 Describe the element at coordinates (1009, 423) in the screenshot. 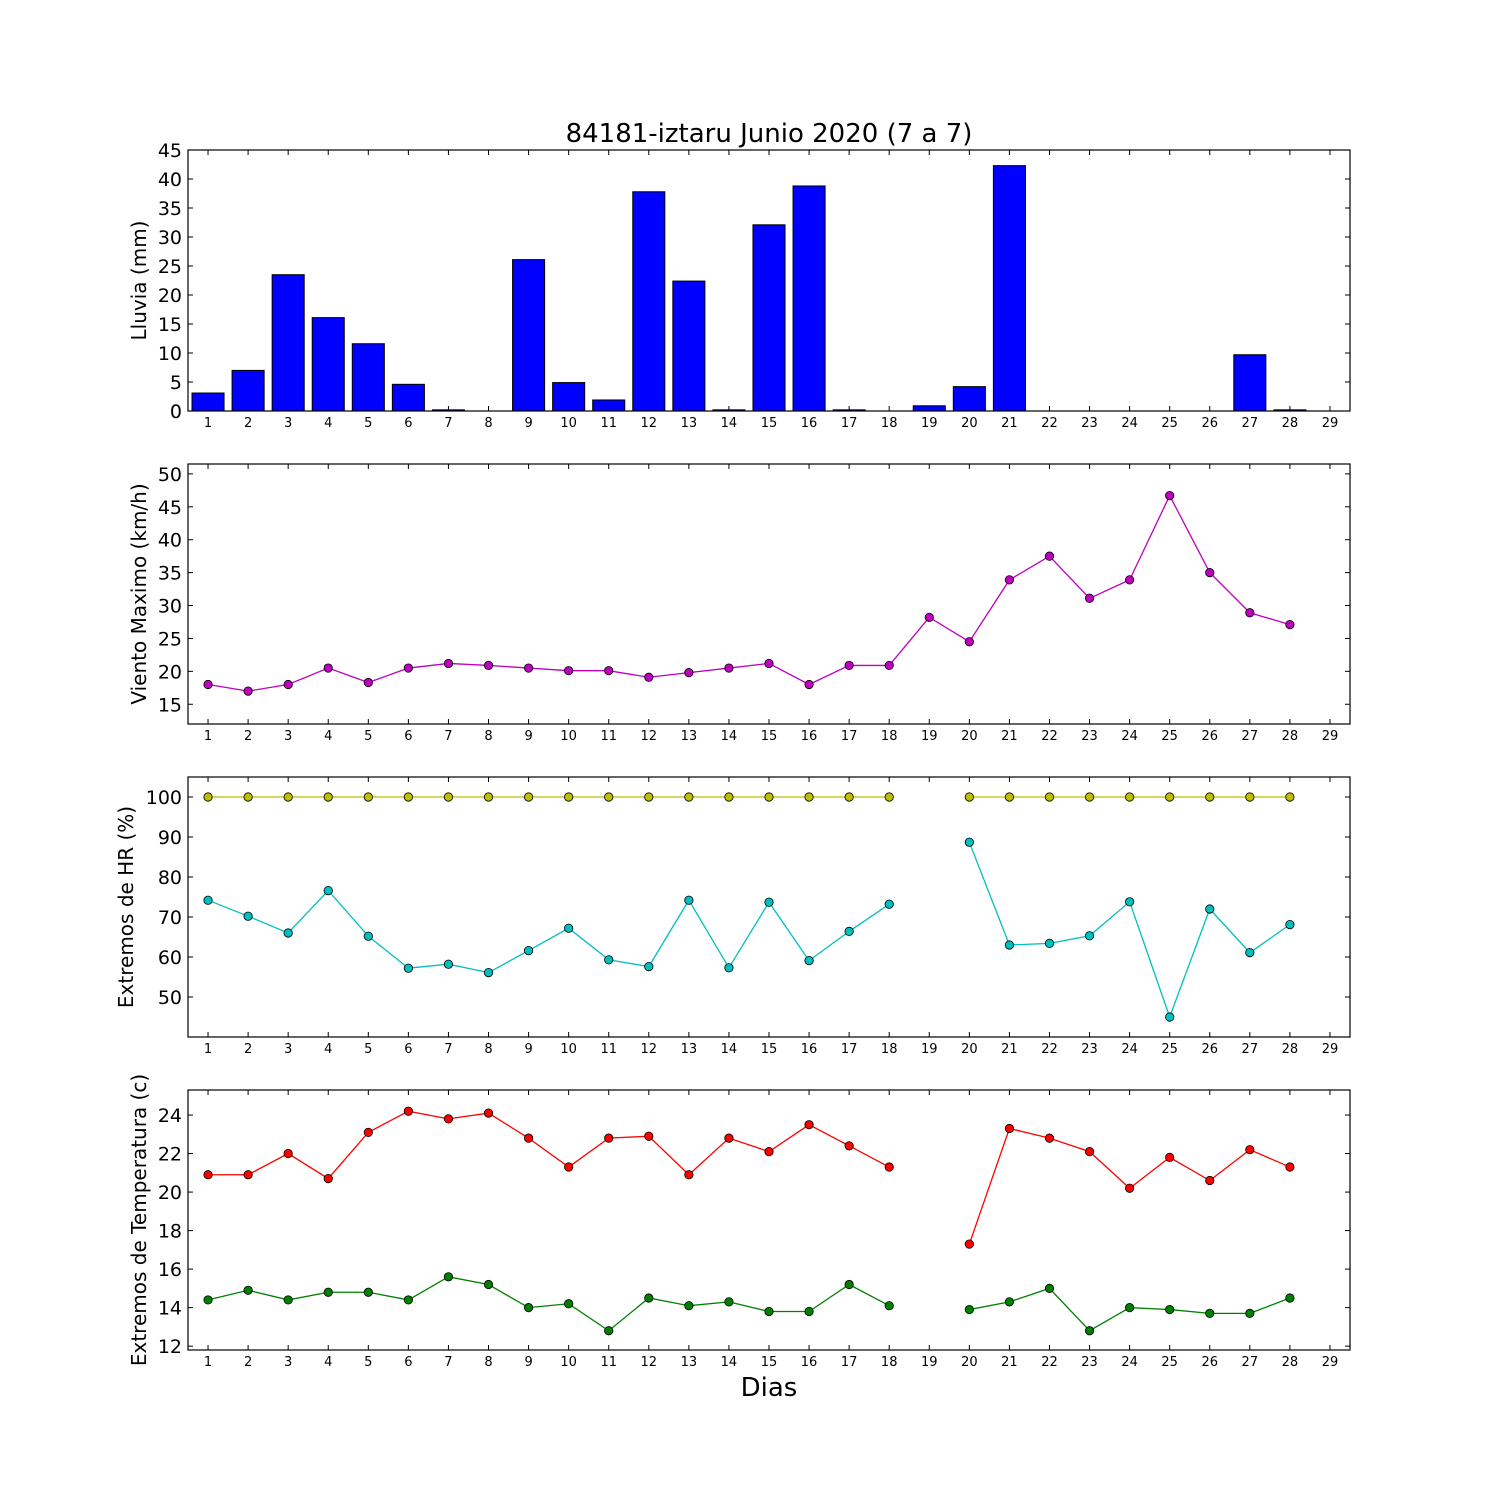

I see `x-tick-label: 21` at that location.